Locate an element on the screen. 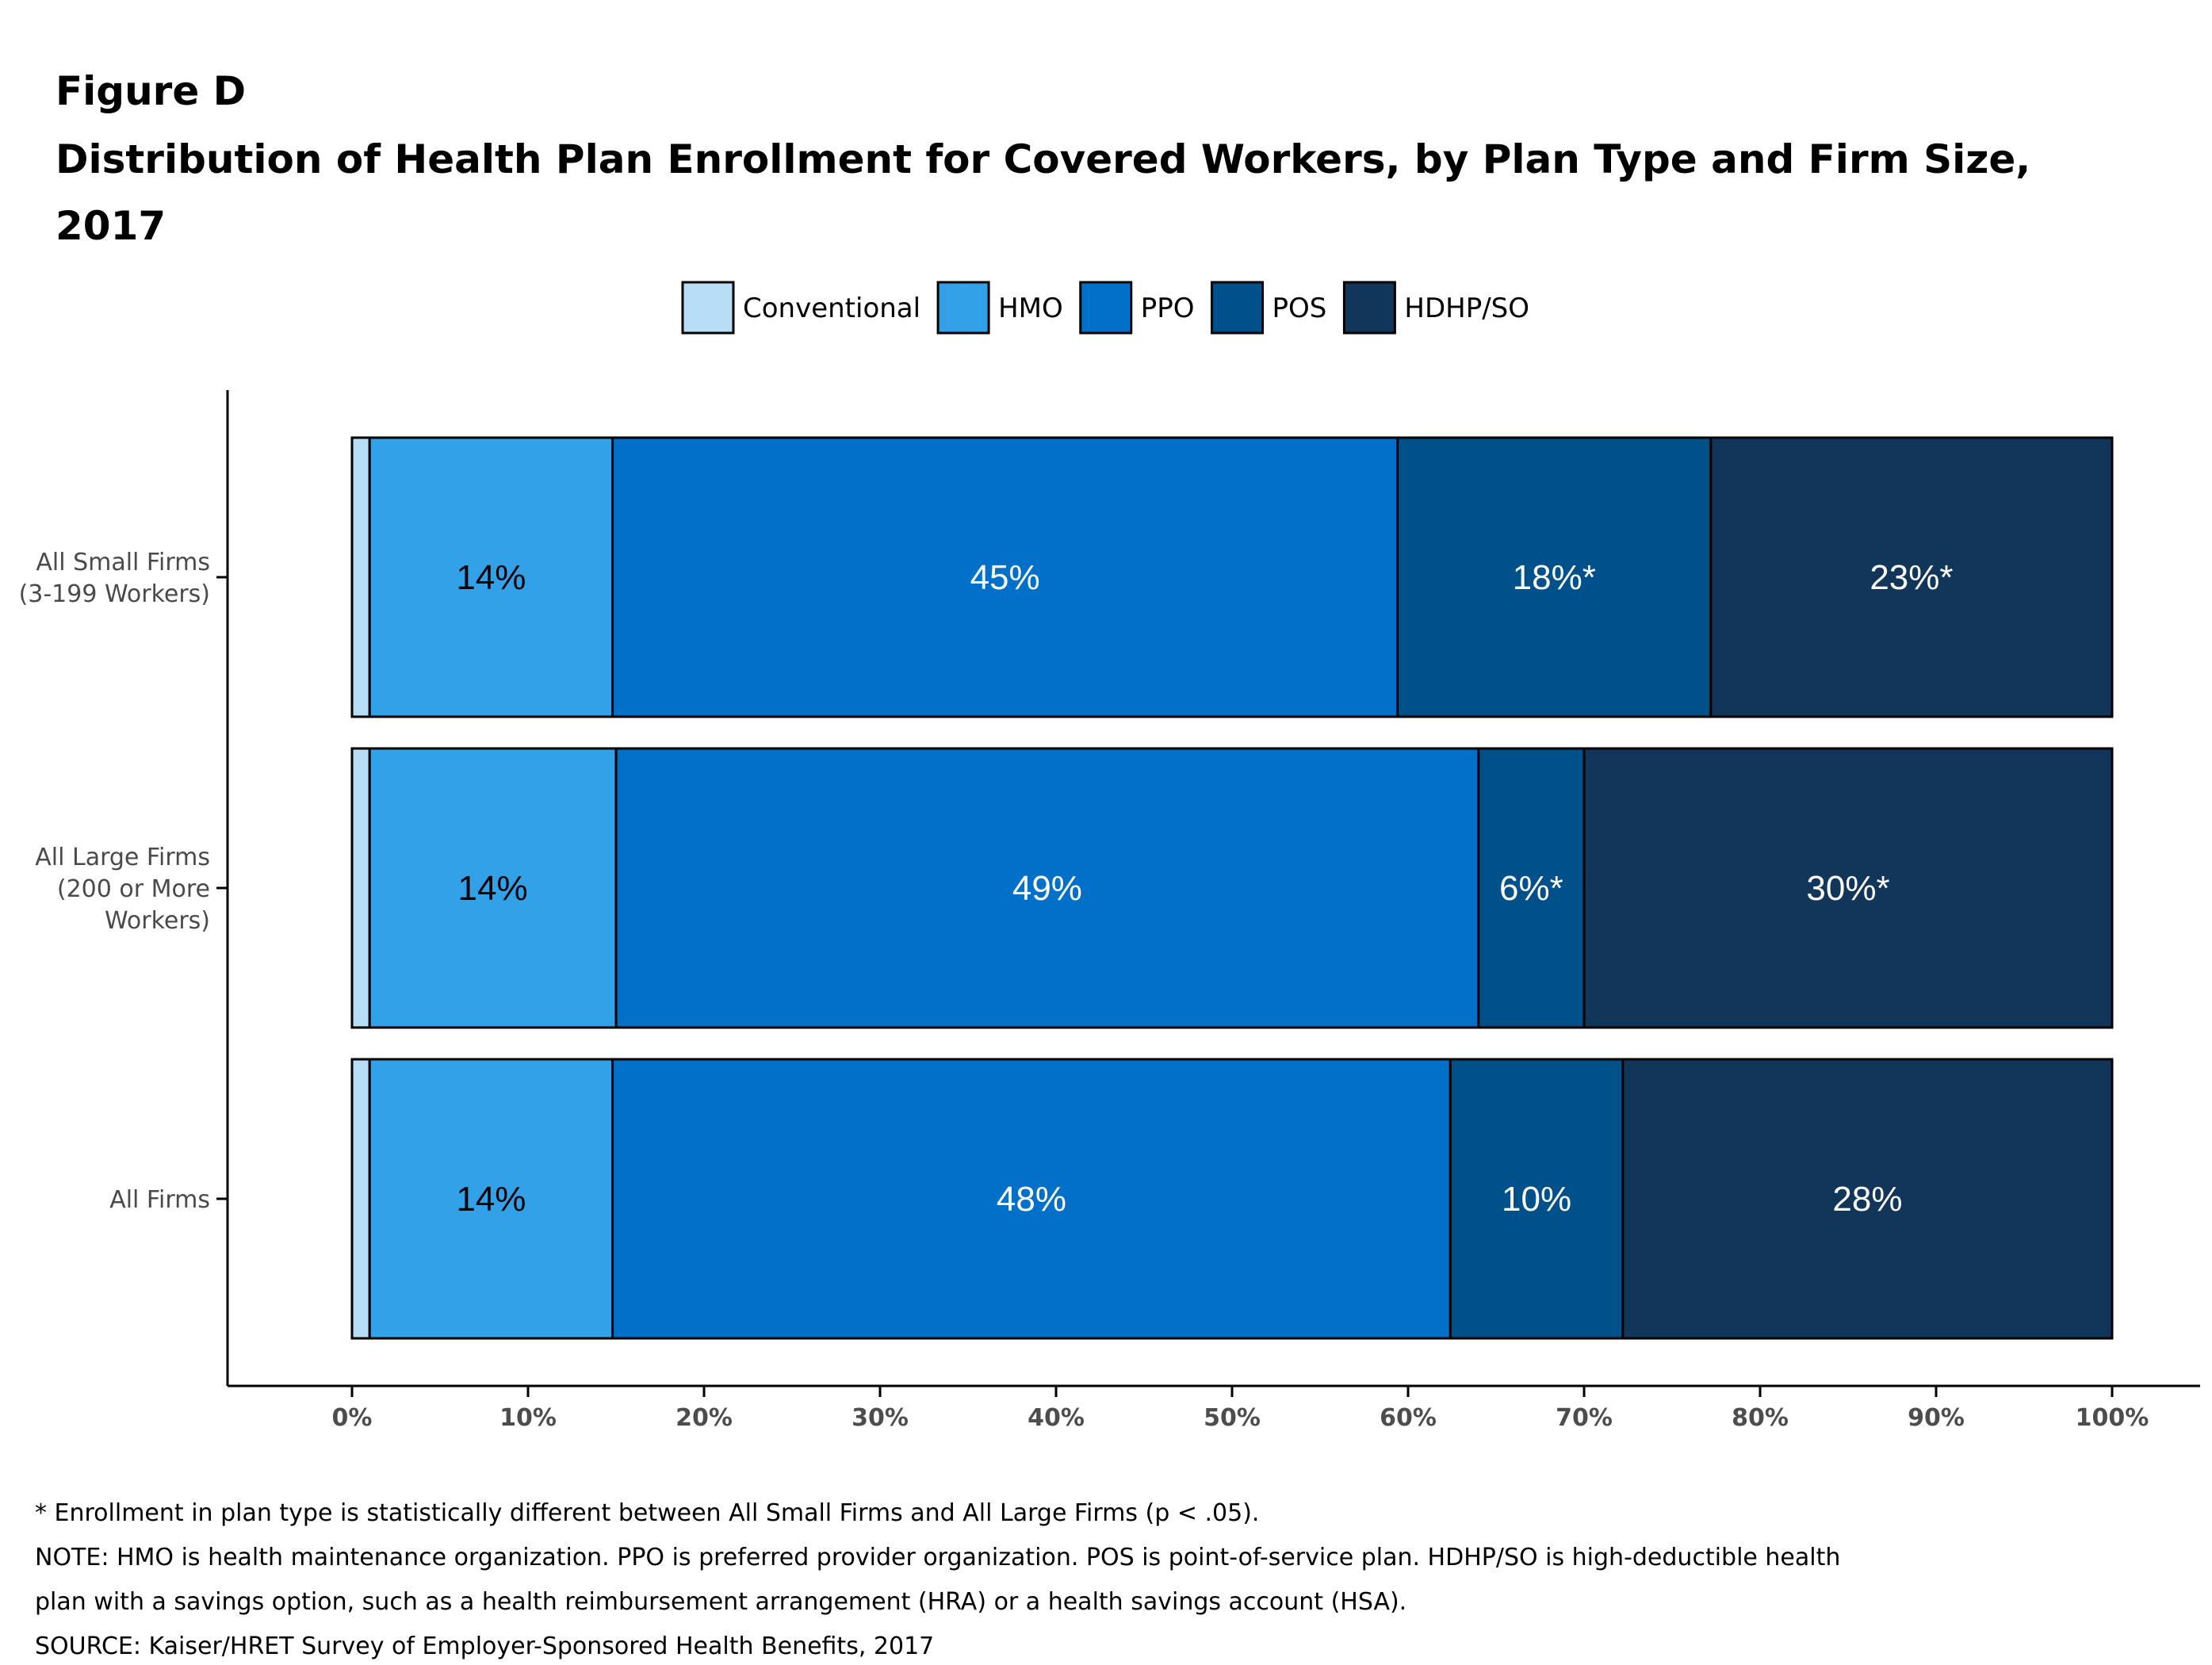 This screenshot has width=2212, height=1665. bar-group-all-large-firms-200-or-more-workers: 14% 49% 6%* 30%* is located at coordinates (1232, 888).